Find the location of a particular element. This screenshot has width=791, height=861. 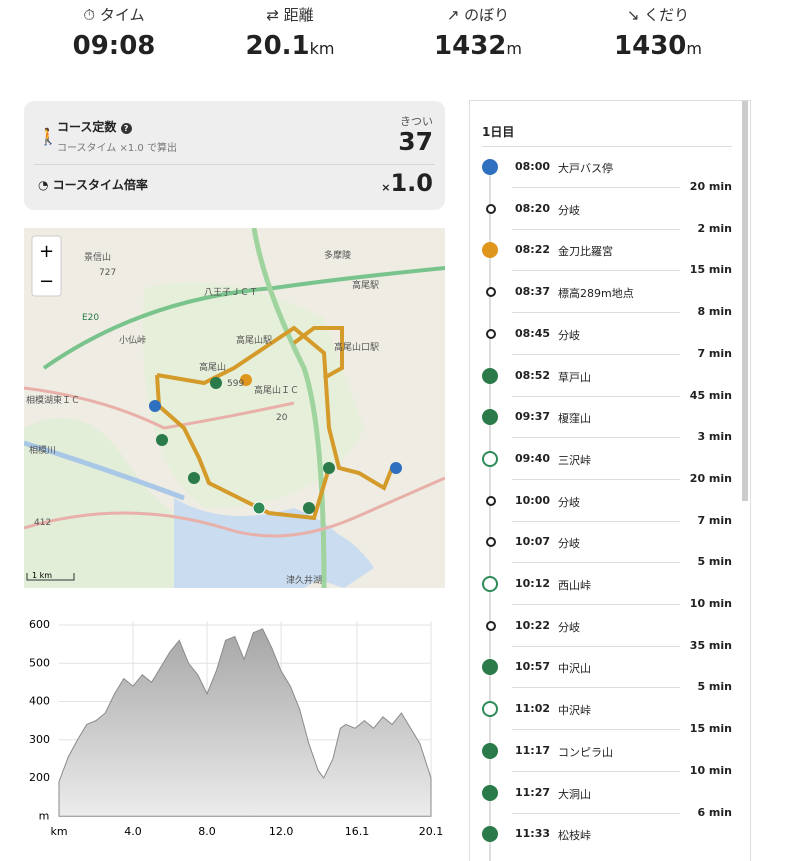

stat-value: 1430 is located at coordinates (650, 46).